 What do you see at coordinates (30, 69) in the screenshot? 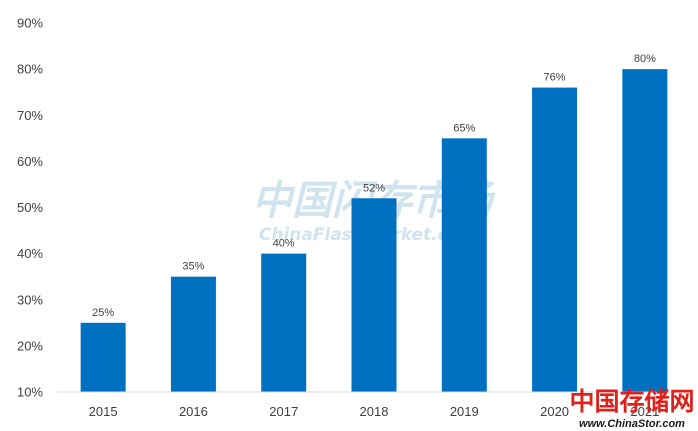
I see `y-tick-label: 80%` at bounding box center [30, 69].